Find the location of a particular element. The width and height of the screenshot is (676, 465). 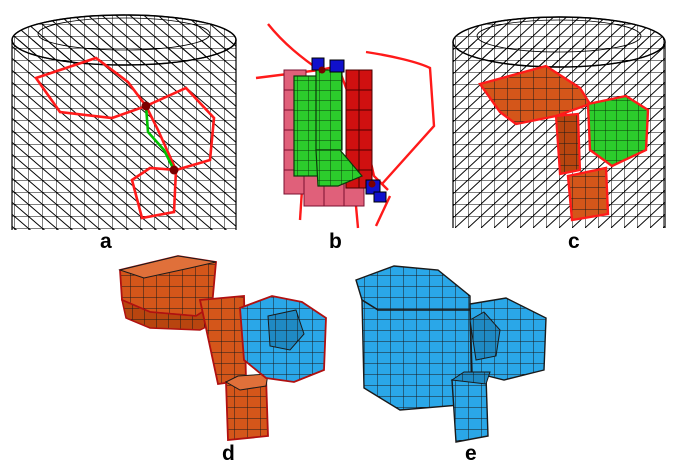

panel-d: d is located at coordinates (222, 360).